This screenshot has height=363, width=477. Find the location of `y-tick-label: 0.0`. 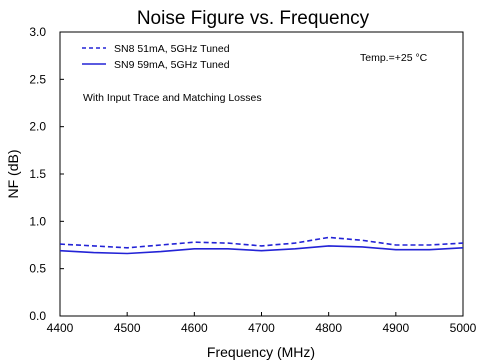

y-tick-label: 0.0 is located at coordinates (37, 316).